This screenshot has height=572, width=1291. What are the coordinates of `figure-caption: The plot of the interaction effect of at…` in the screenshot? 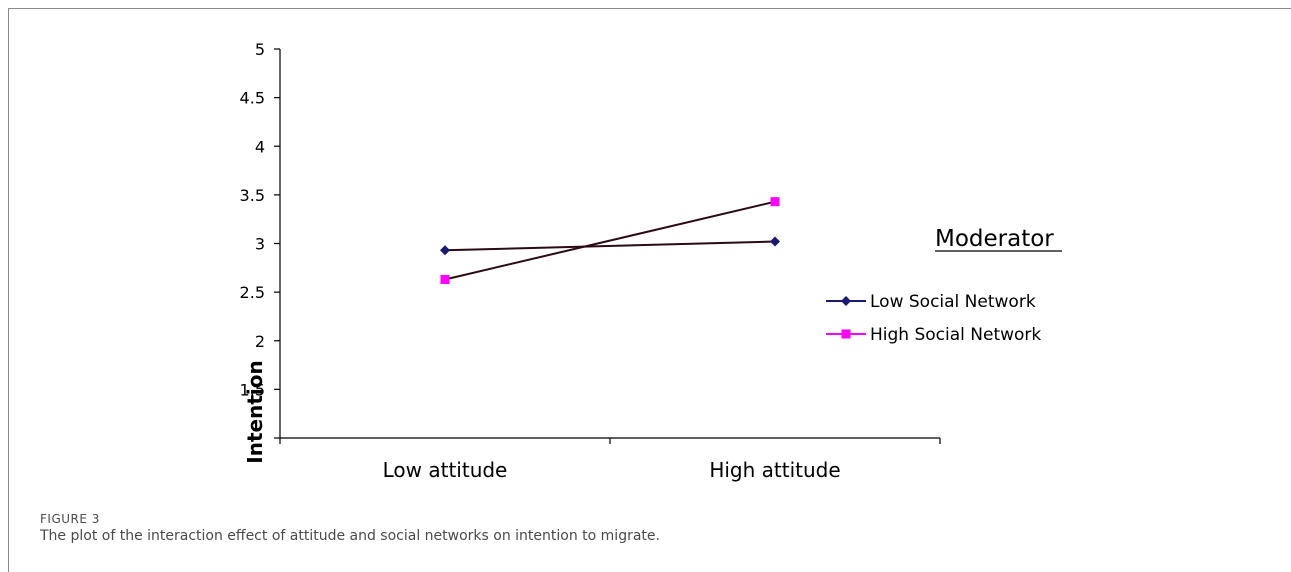 It's located at (350, 536).